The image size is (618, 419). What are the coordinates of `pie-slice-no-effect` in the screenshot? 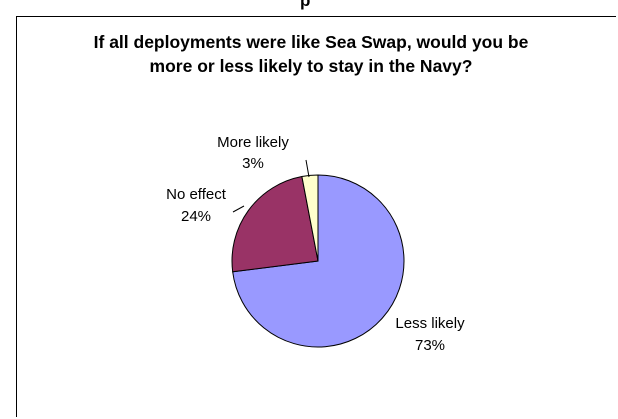 It's located at (275, 224).